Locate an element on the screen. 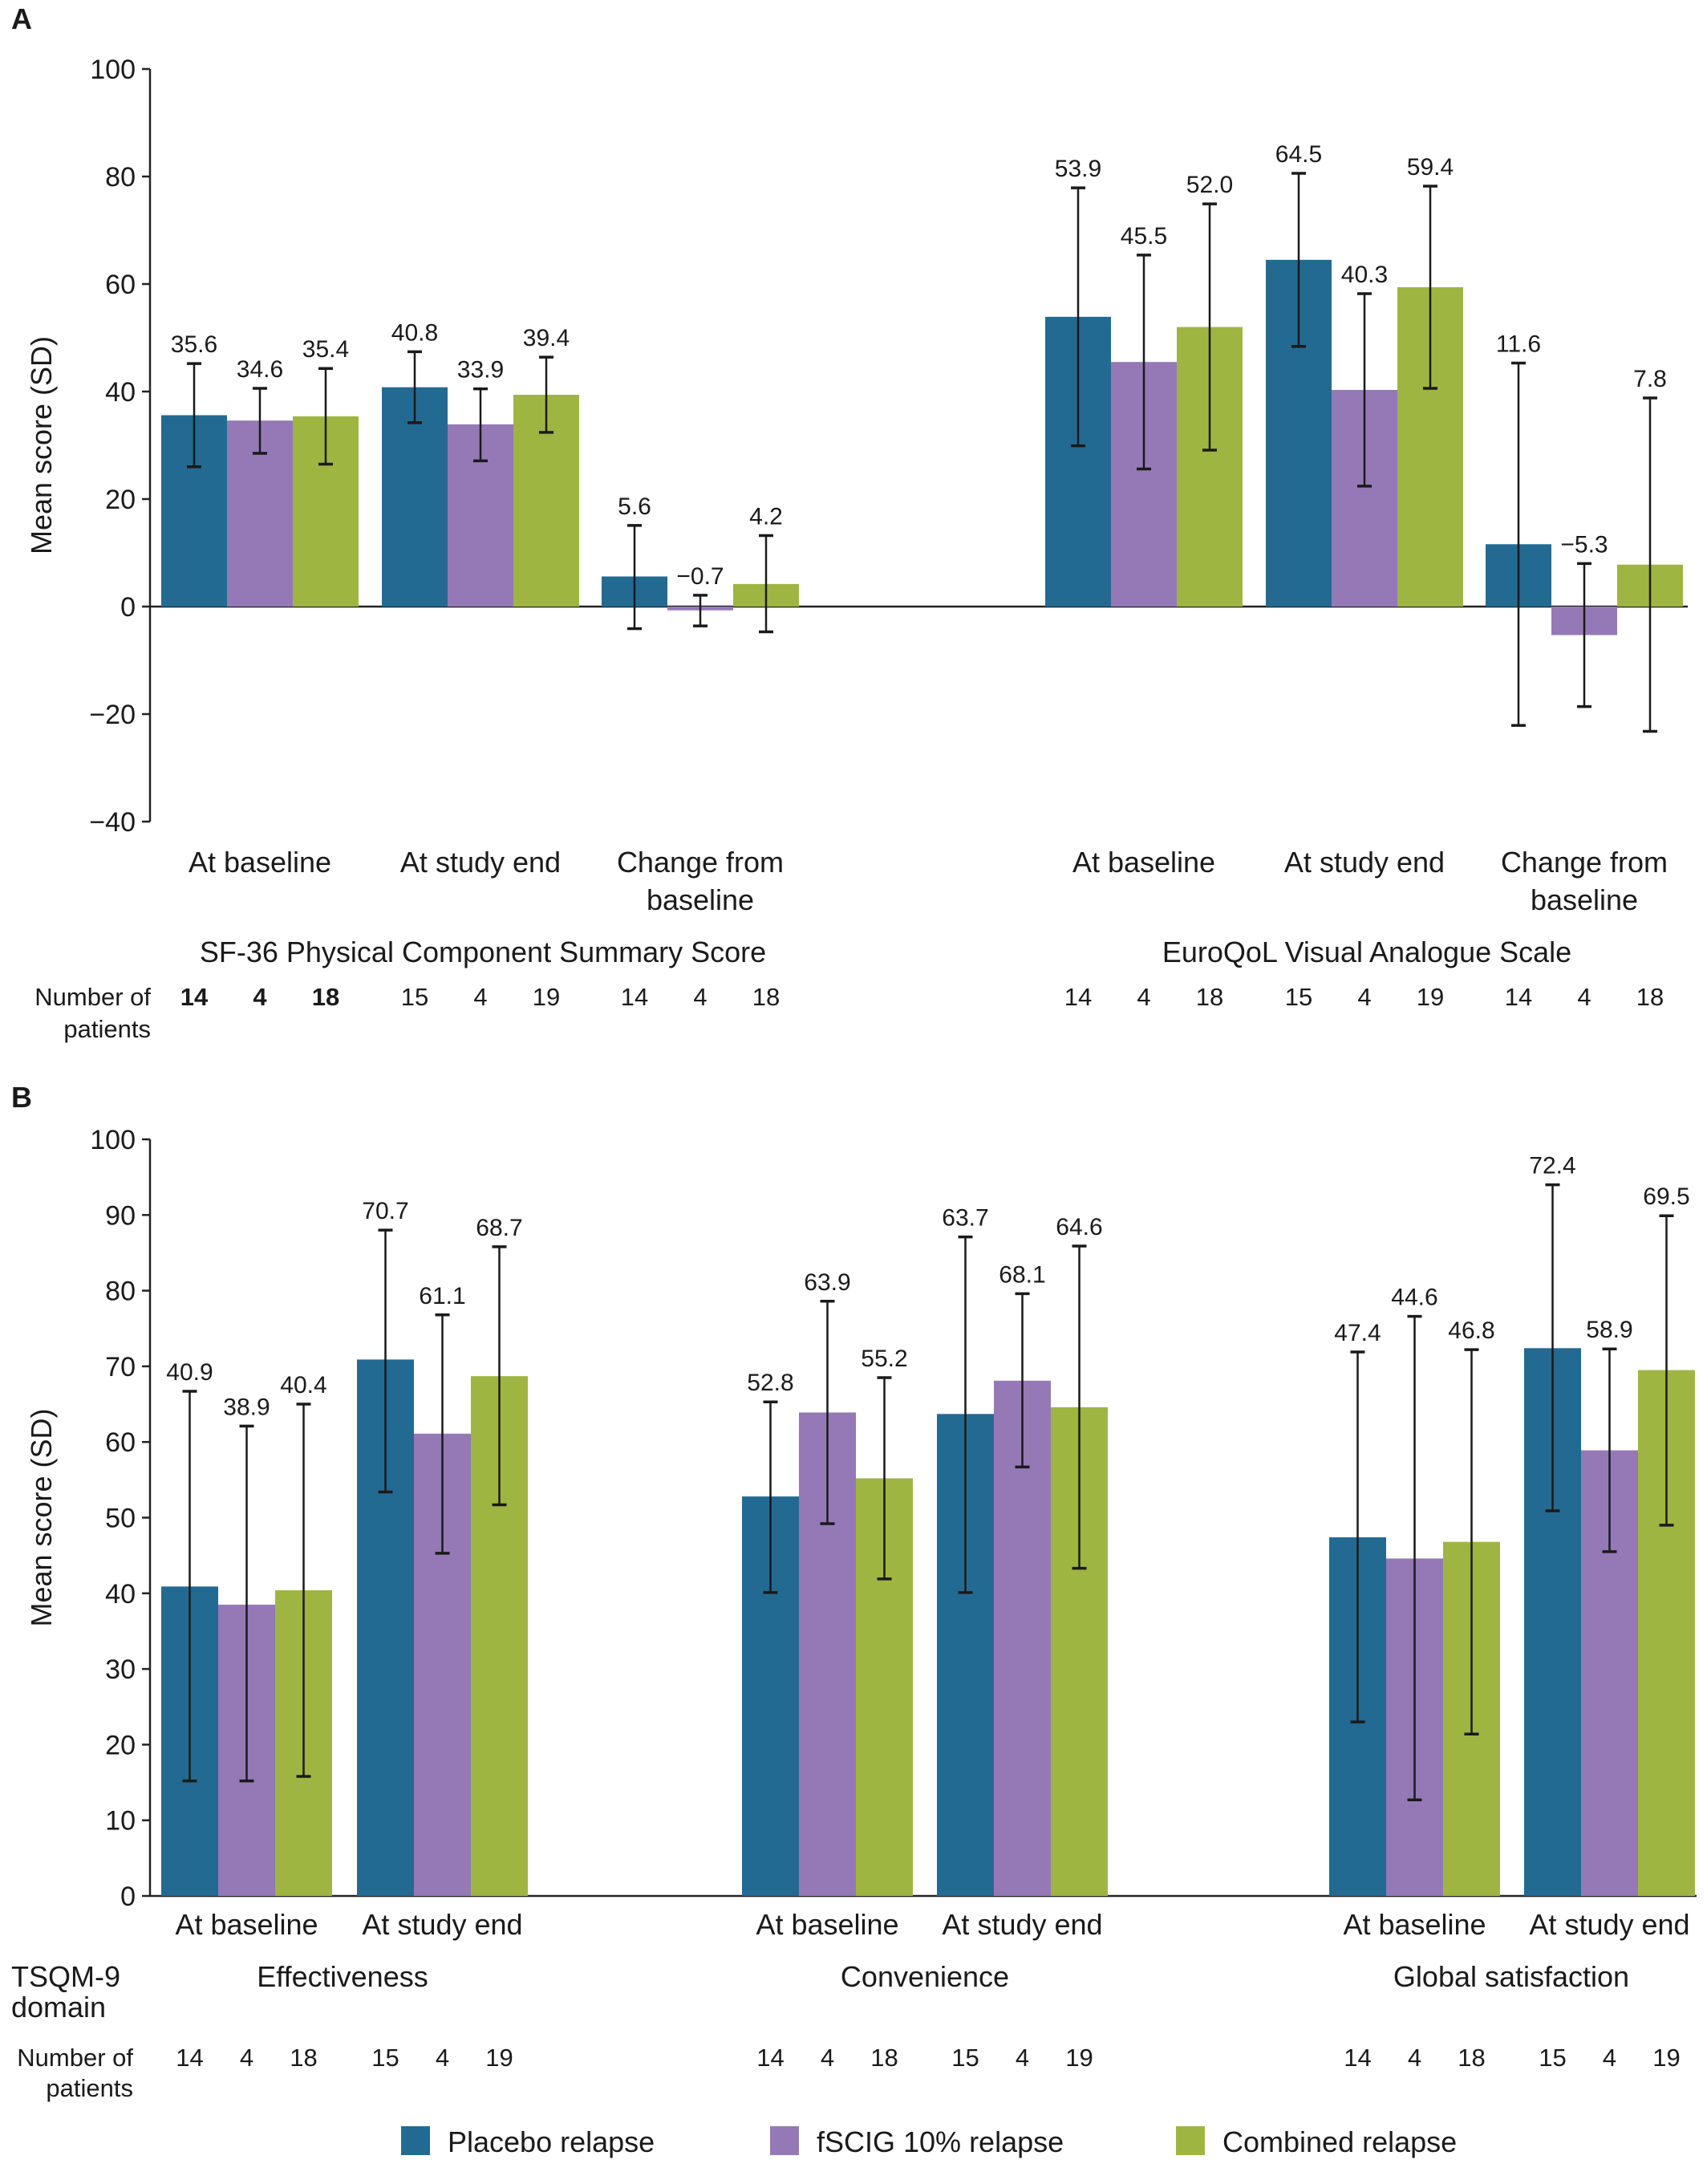  measure-name: EuroQoL Visual Analogue Scale is located at coordinates (1366, 952).